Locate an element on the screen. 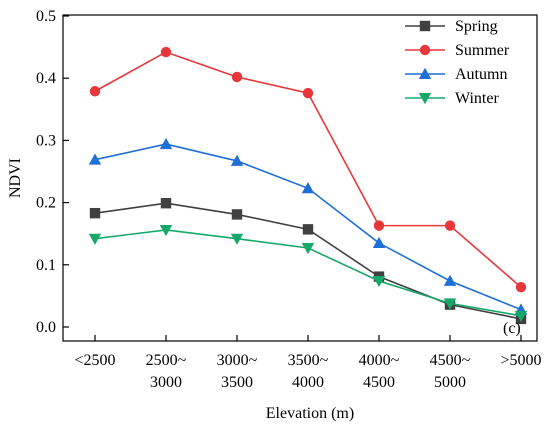 The width and height of the screenshot is (550, 427). x-tick-label: <2500 is located at coordinates (94, 360).